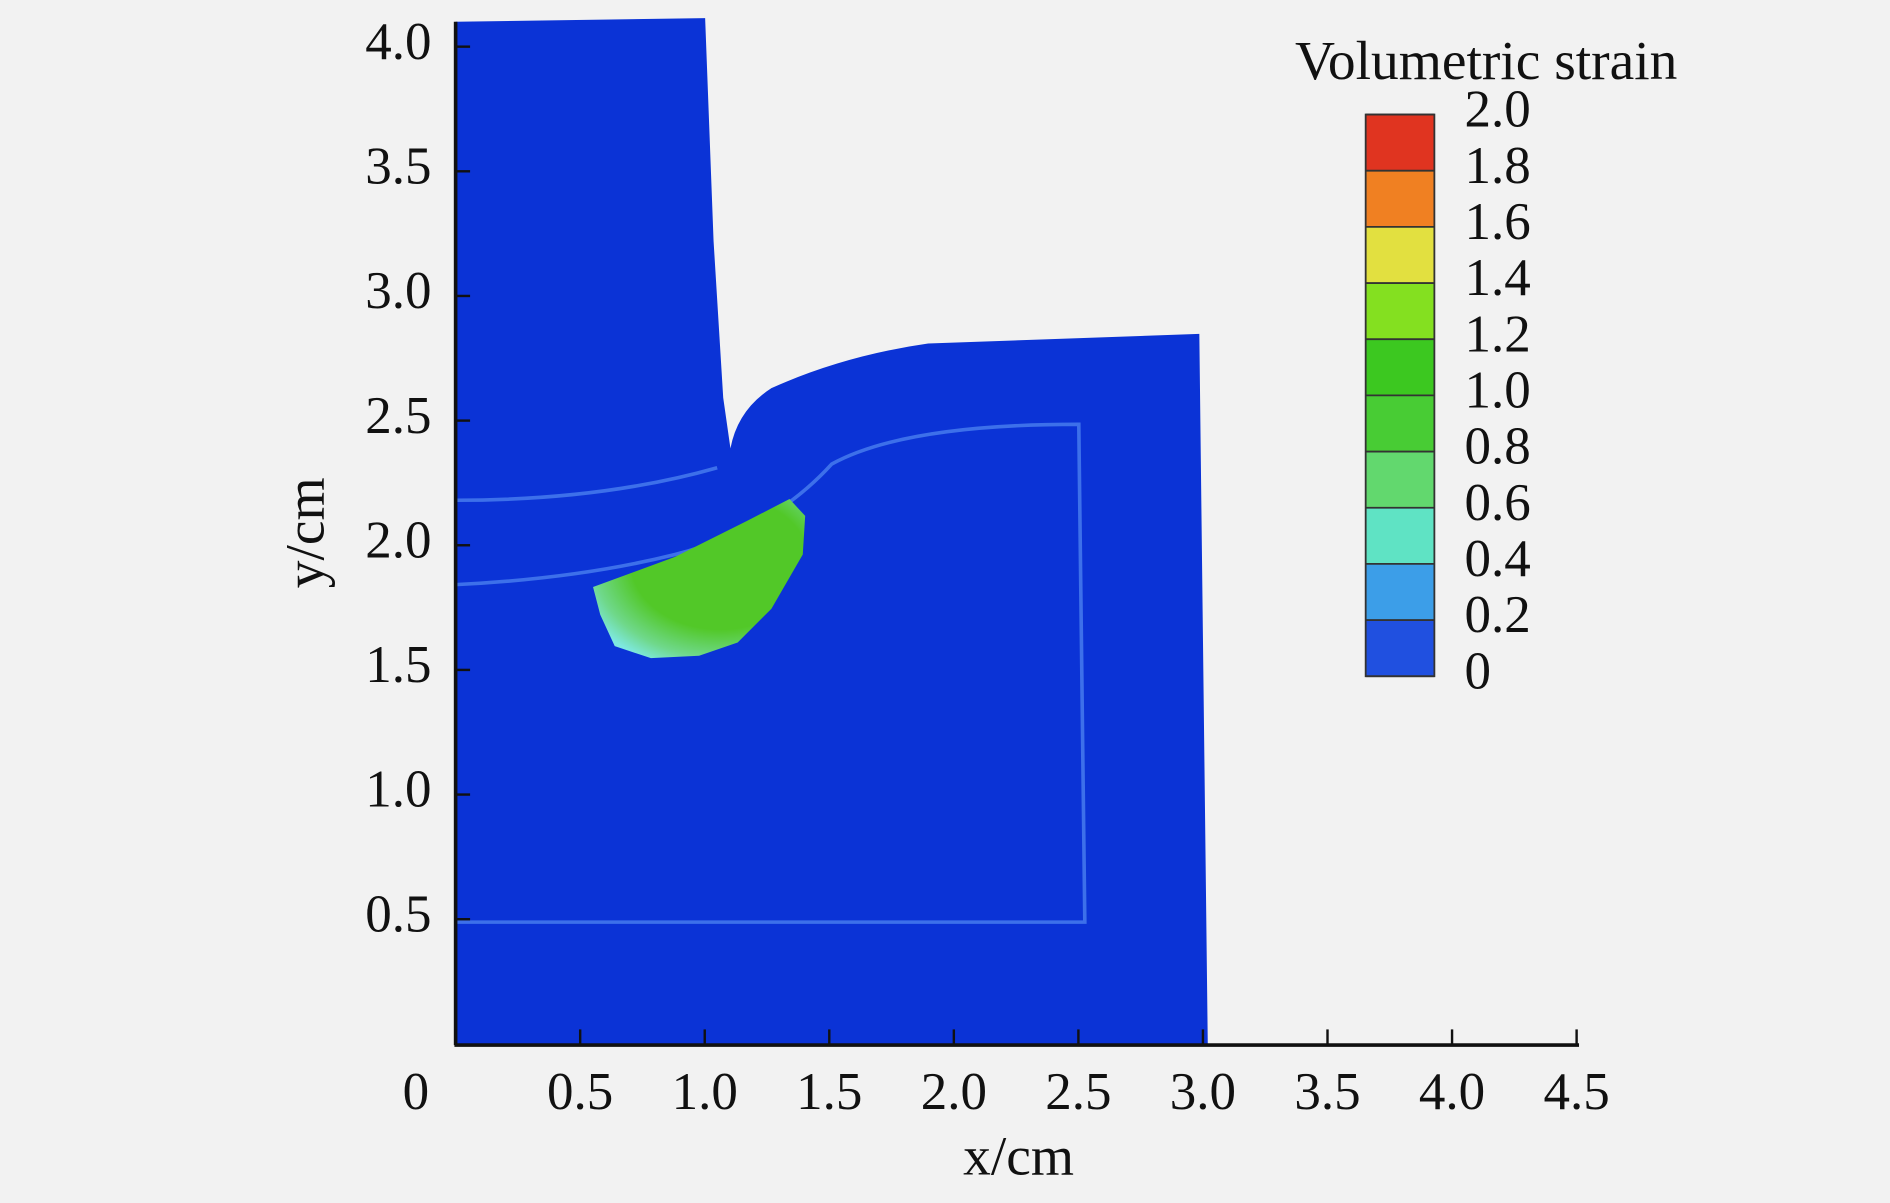  I want to click on x-tick-label: 0, so click(416, 1092).